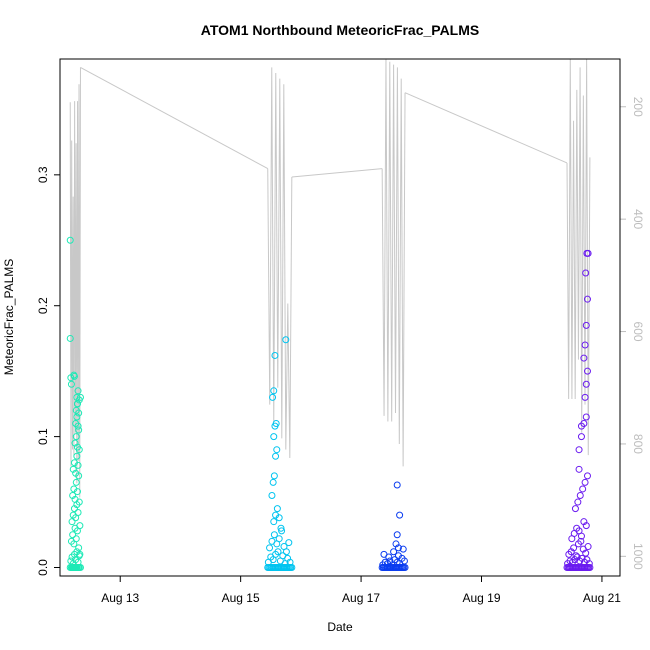  I want to click on x-tick-label: Aug 17, so click(361, 598).